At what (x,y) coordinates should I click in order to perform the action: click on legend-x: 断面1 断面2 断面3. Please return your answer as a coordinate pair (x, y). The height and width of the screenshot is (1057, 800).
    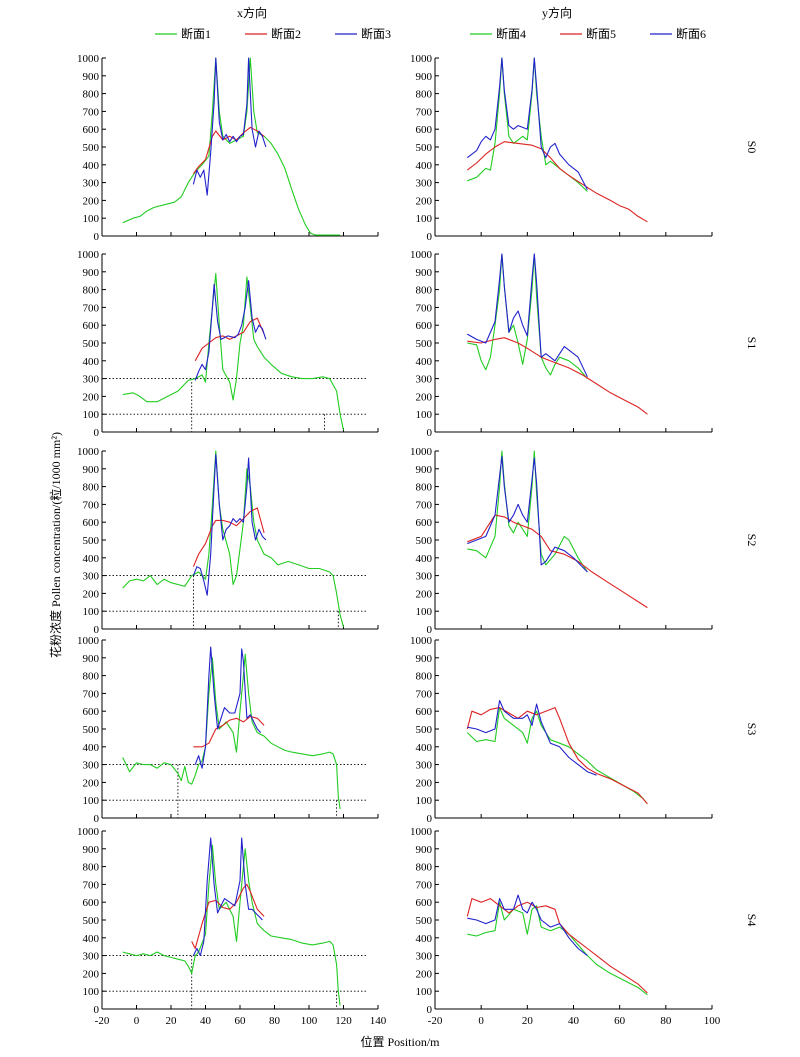
    Looking at the image, I should click on (273, 33).